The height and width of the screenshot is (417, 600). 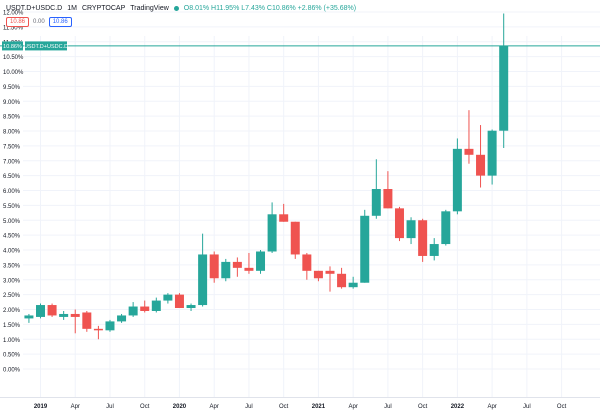 What do you see at coordinates (12, 162) in the screenshot?
I see `y-tick-label: 7.00%` at bounding box center [12, 162].